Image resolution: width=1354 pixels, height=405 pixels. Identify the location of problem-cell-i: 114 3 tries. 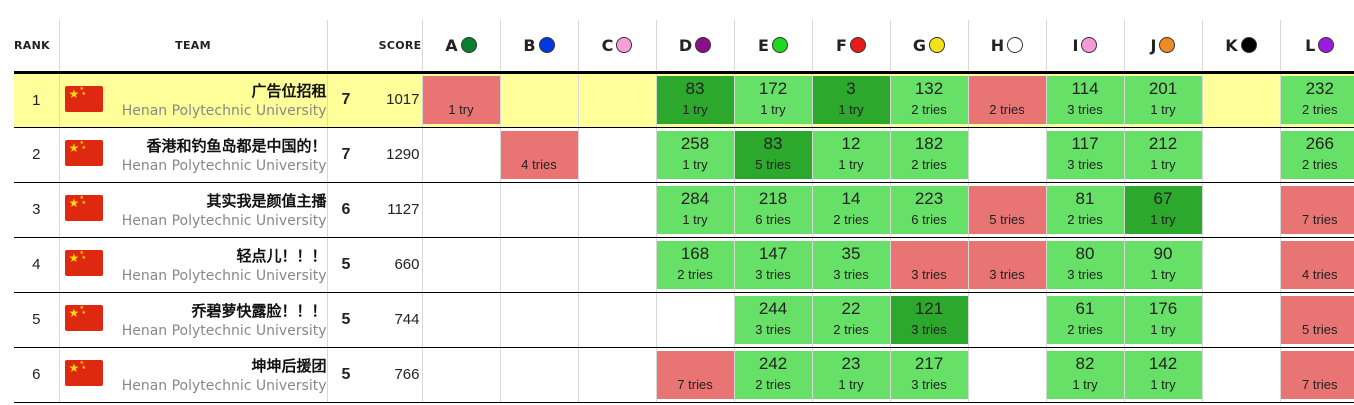
(1085, 100).